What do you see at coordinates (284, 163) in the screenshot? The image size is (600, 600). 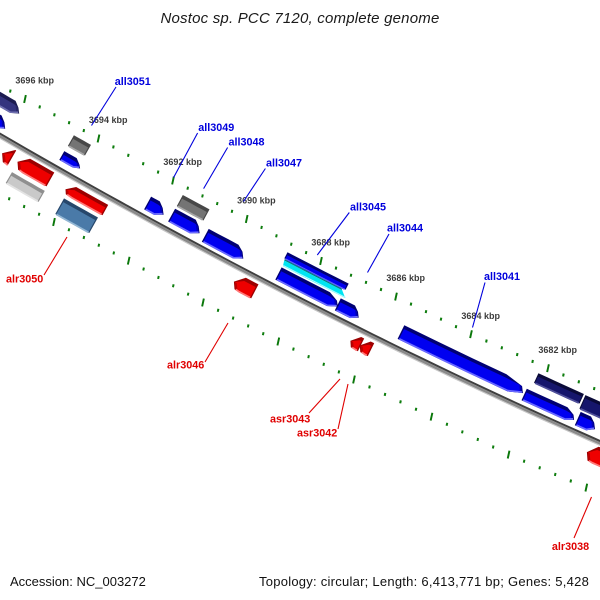 I see `svg-text: all3047` at bounding box center [284, 163].